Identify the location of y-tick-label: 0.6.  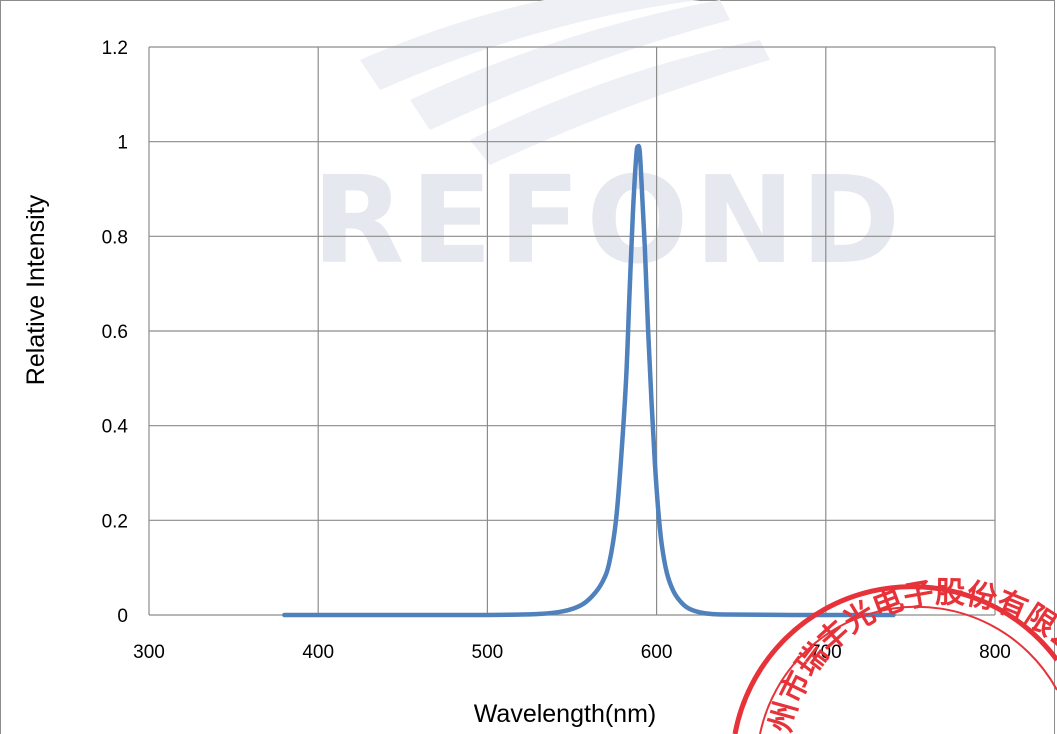
(115, 332).